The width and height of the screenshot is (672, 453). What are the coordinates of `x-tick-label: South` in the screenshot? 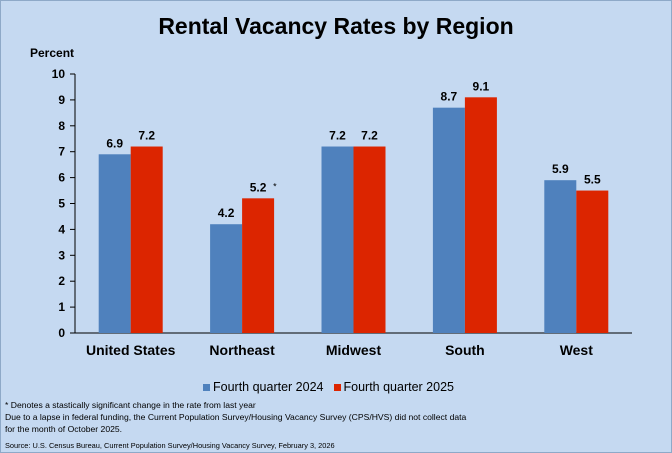 It's located at (465, 350).